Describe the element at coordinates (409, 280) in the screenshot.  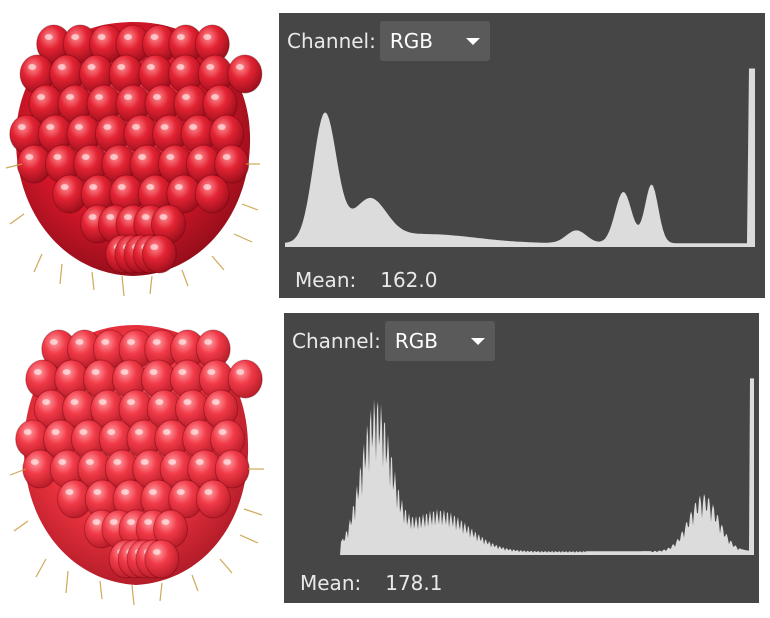
I see `mean-value: 162.0` at that location.